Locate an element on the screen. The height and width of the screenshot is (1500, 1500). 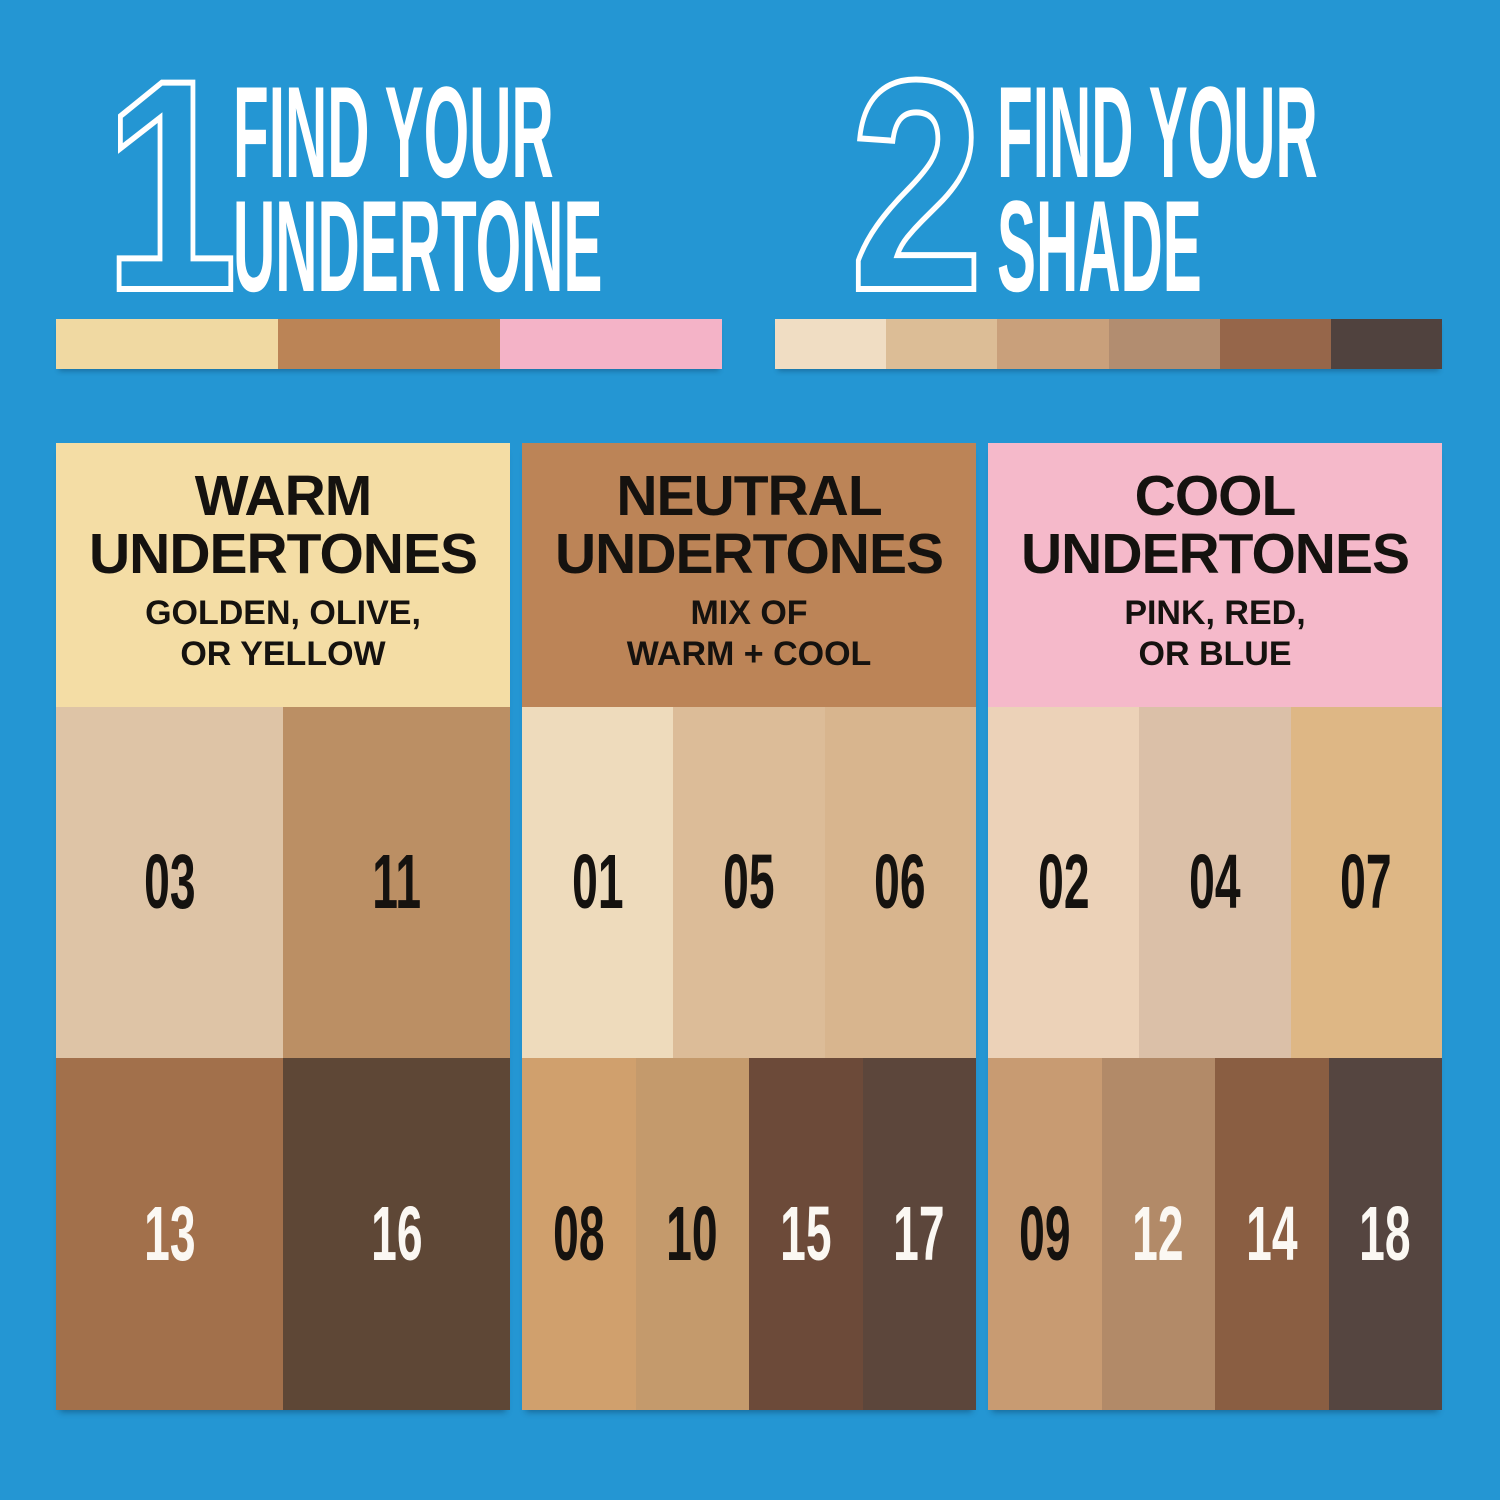
shade-cell-01: 01 is located at coordinates (598, 882).